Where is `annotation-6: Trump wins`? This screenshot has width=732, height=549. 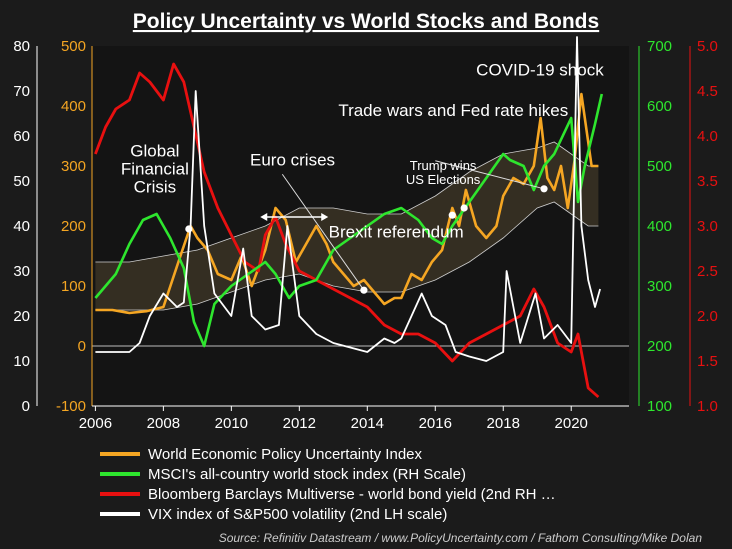 annotation-6: Trump wins is located at coordinates (443, 165).